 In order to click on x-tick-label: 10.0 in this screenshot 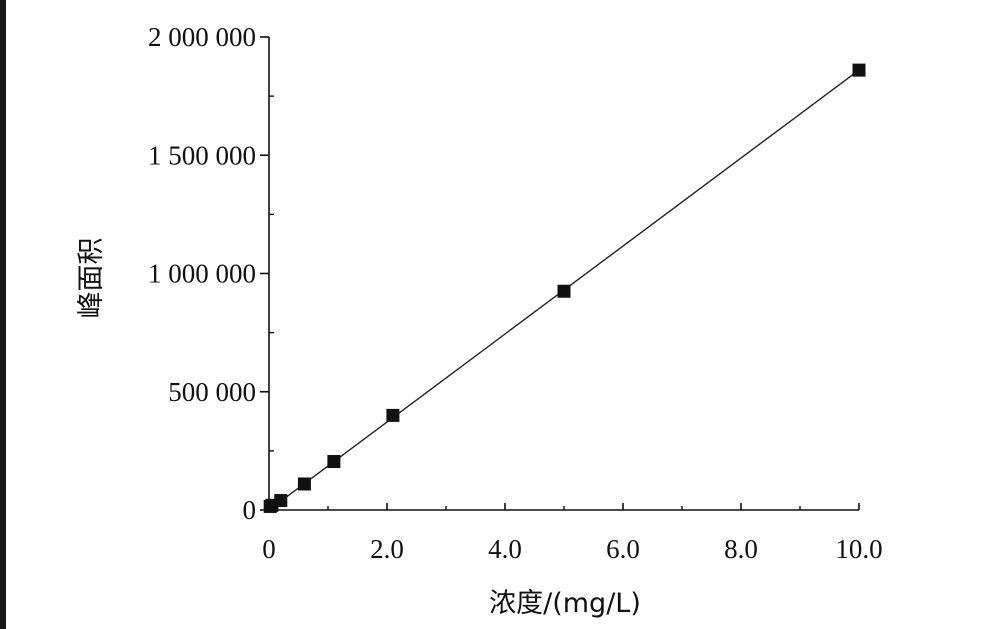, I will do `click(858, 549)`.